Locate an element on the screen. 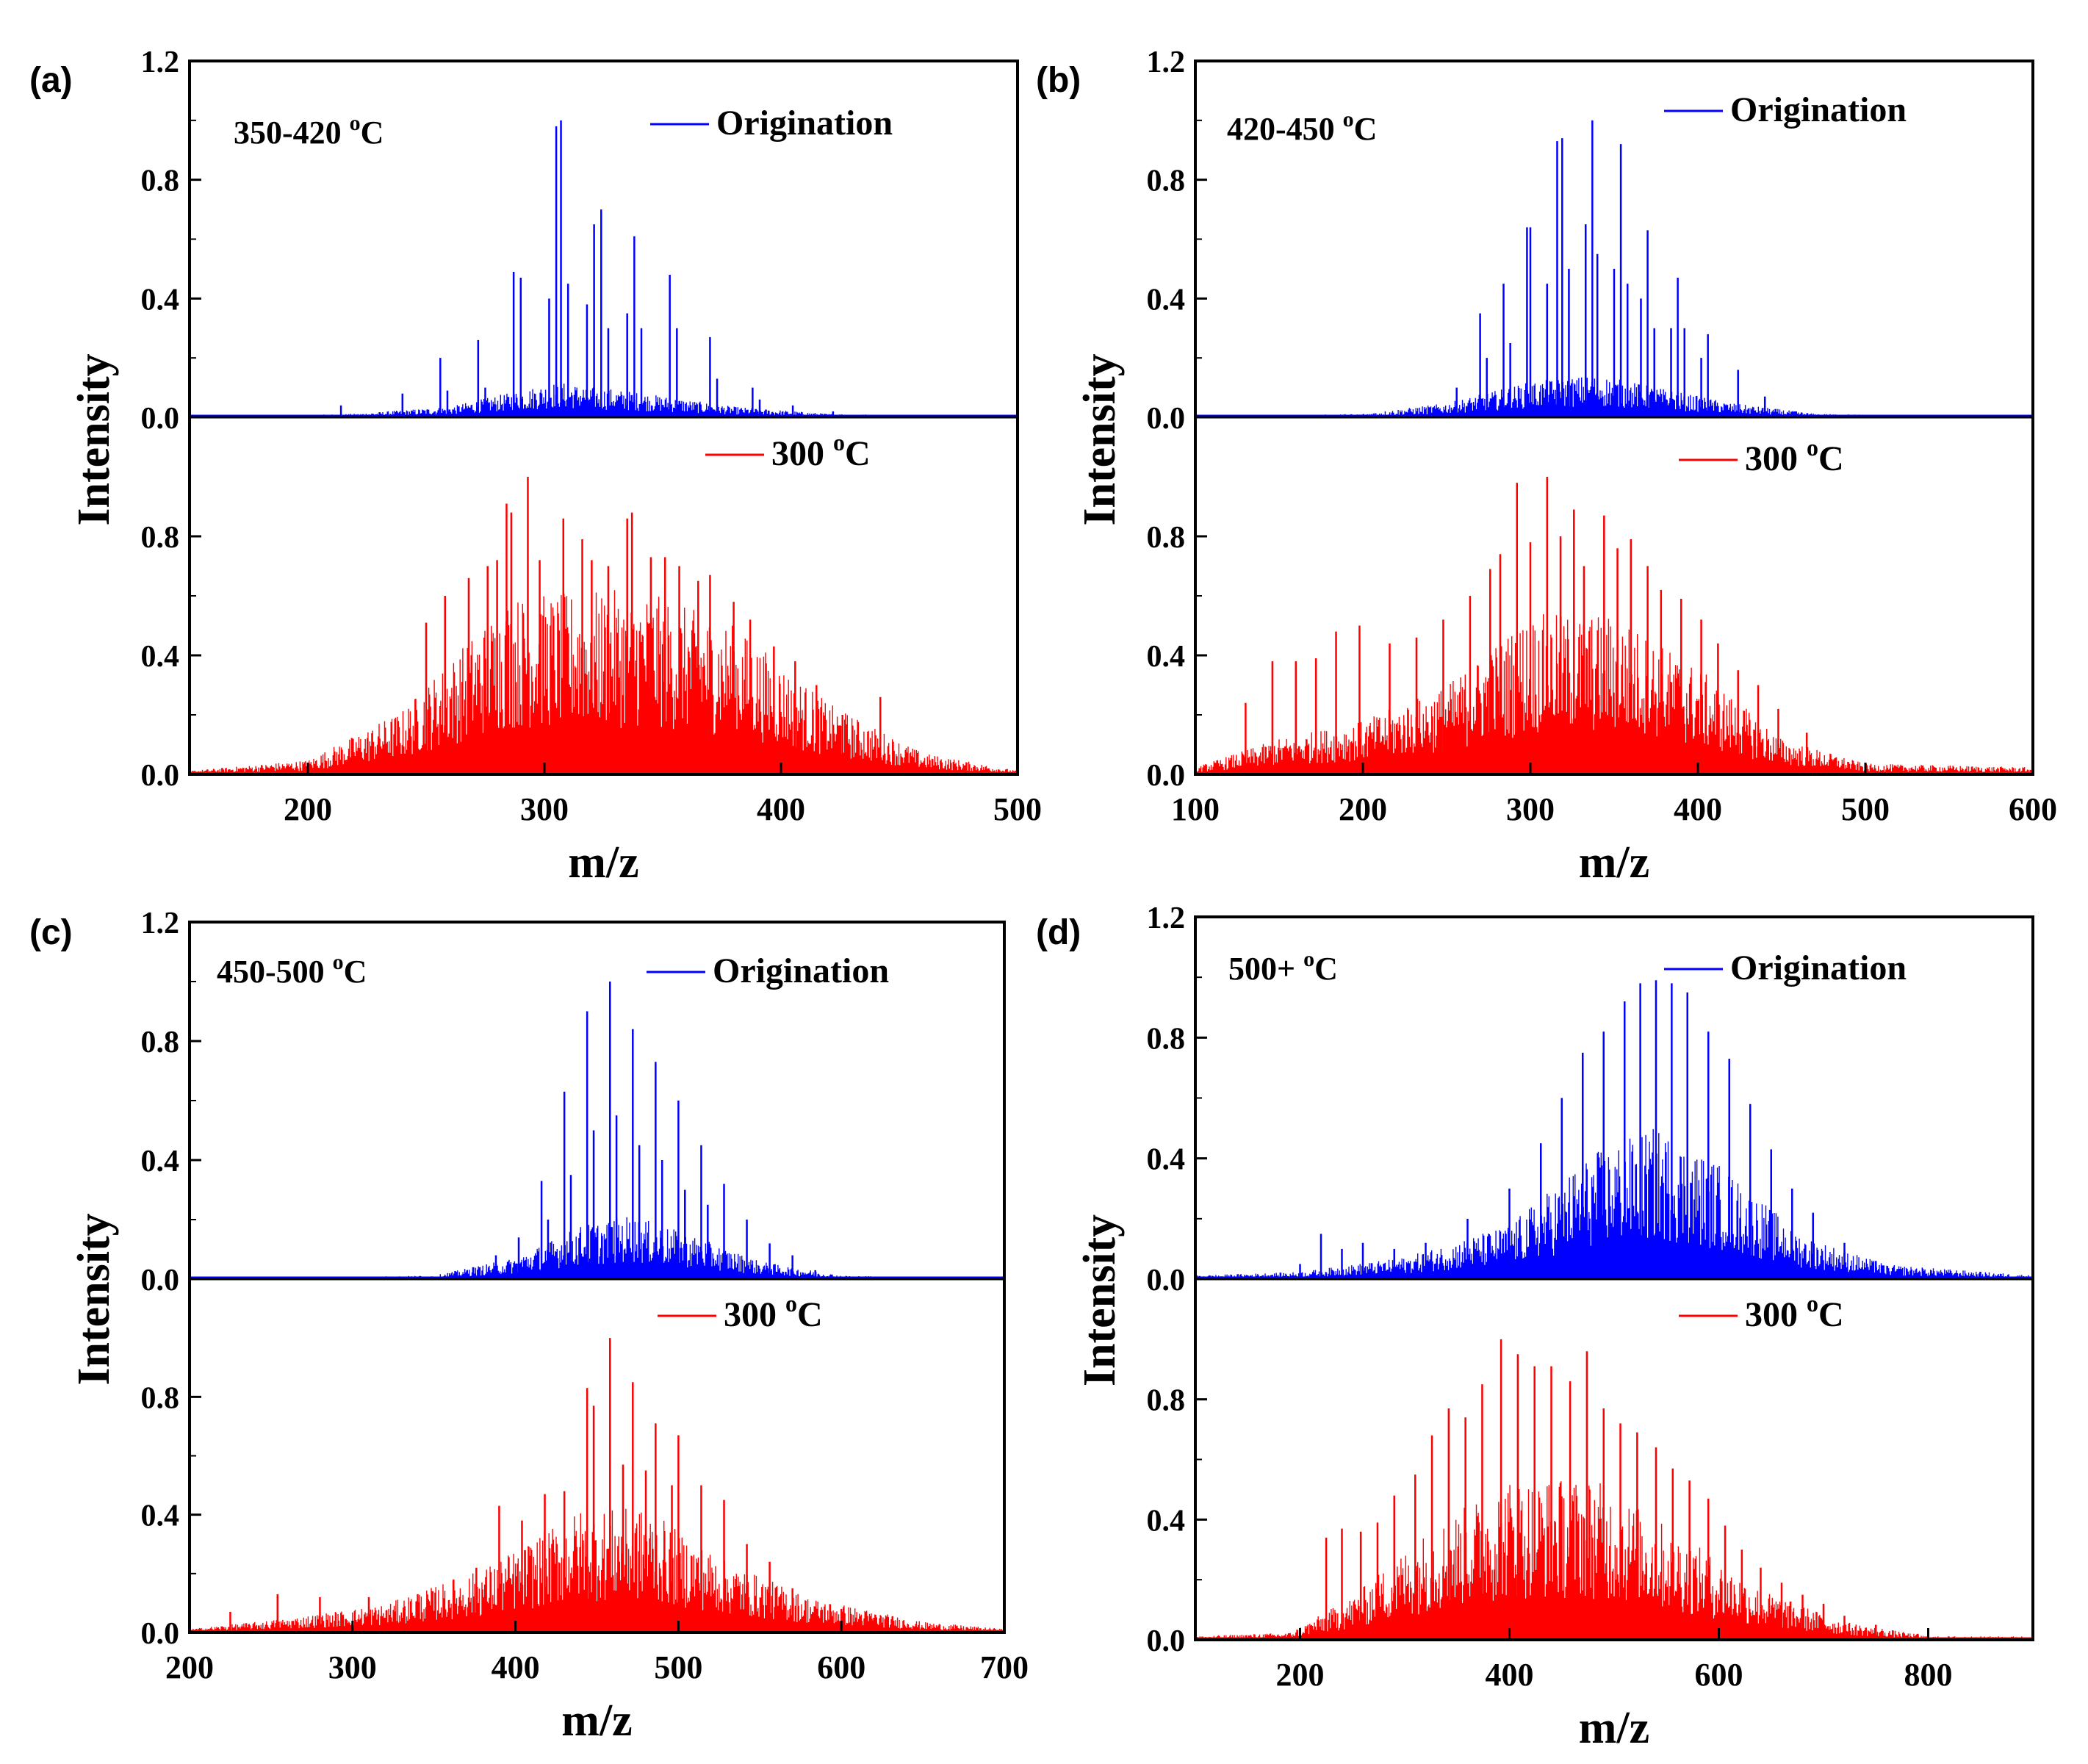 Image resolution: width=2088 pixels, height=1764 pixels. panel-label: (d) is located at coordinates (1058, 932).